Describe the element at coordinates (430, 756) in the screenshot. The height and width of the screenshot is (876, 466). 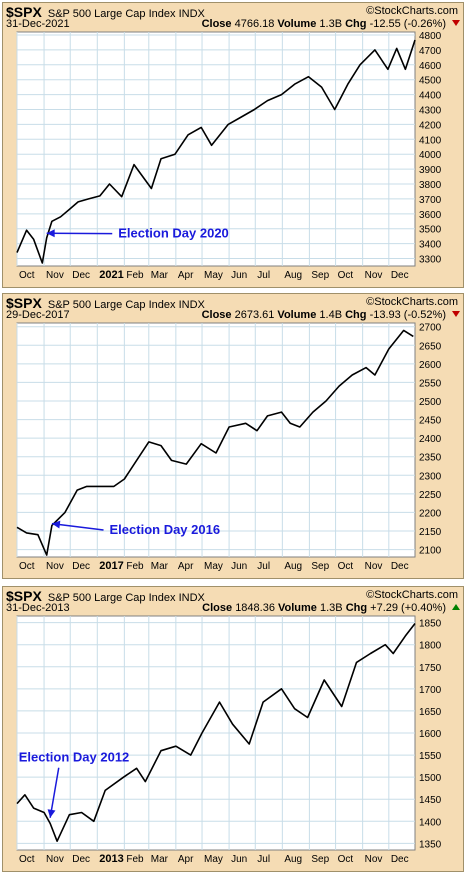
I see `y-tick-label: 1550` at that location.